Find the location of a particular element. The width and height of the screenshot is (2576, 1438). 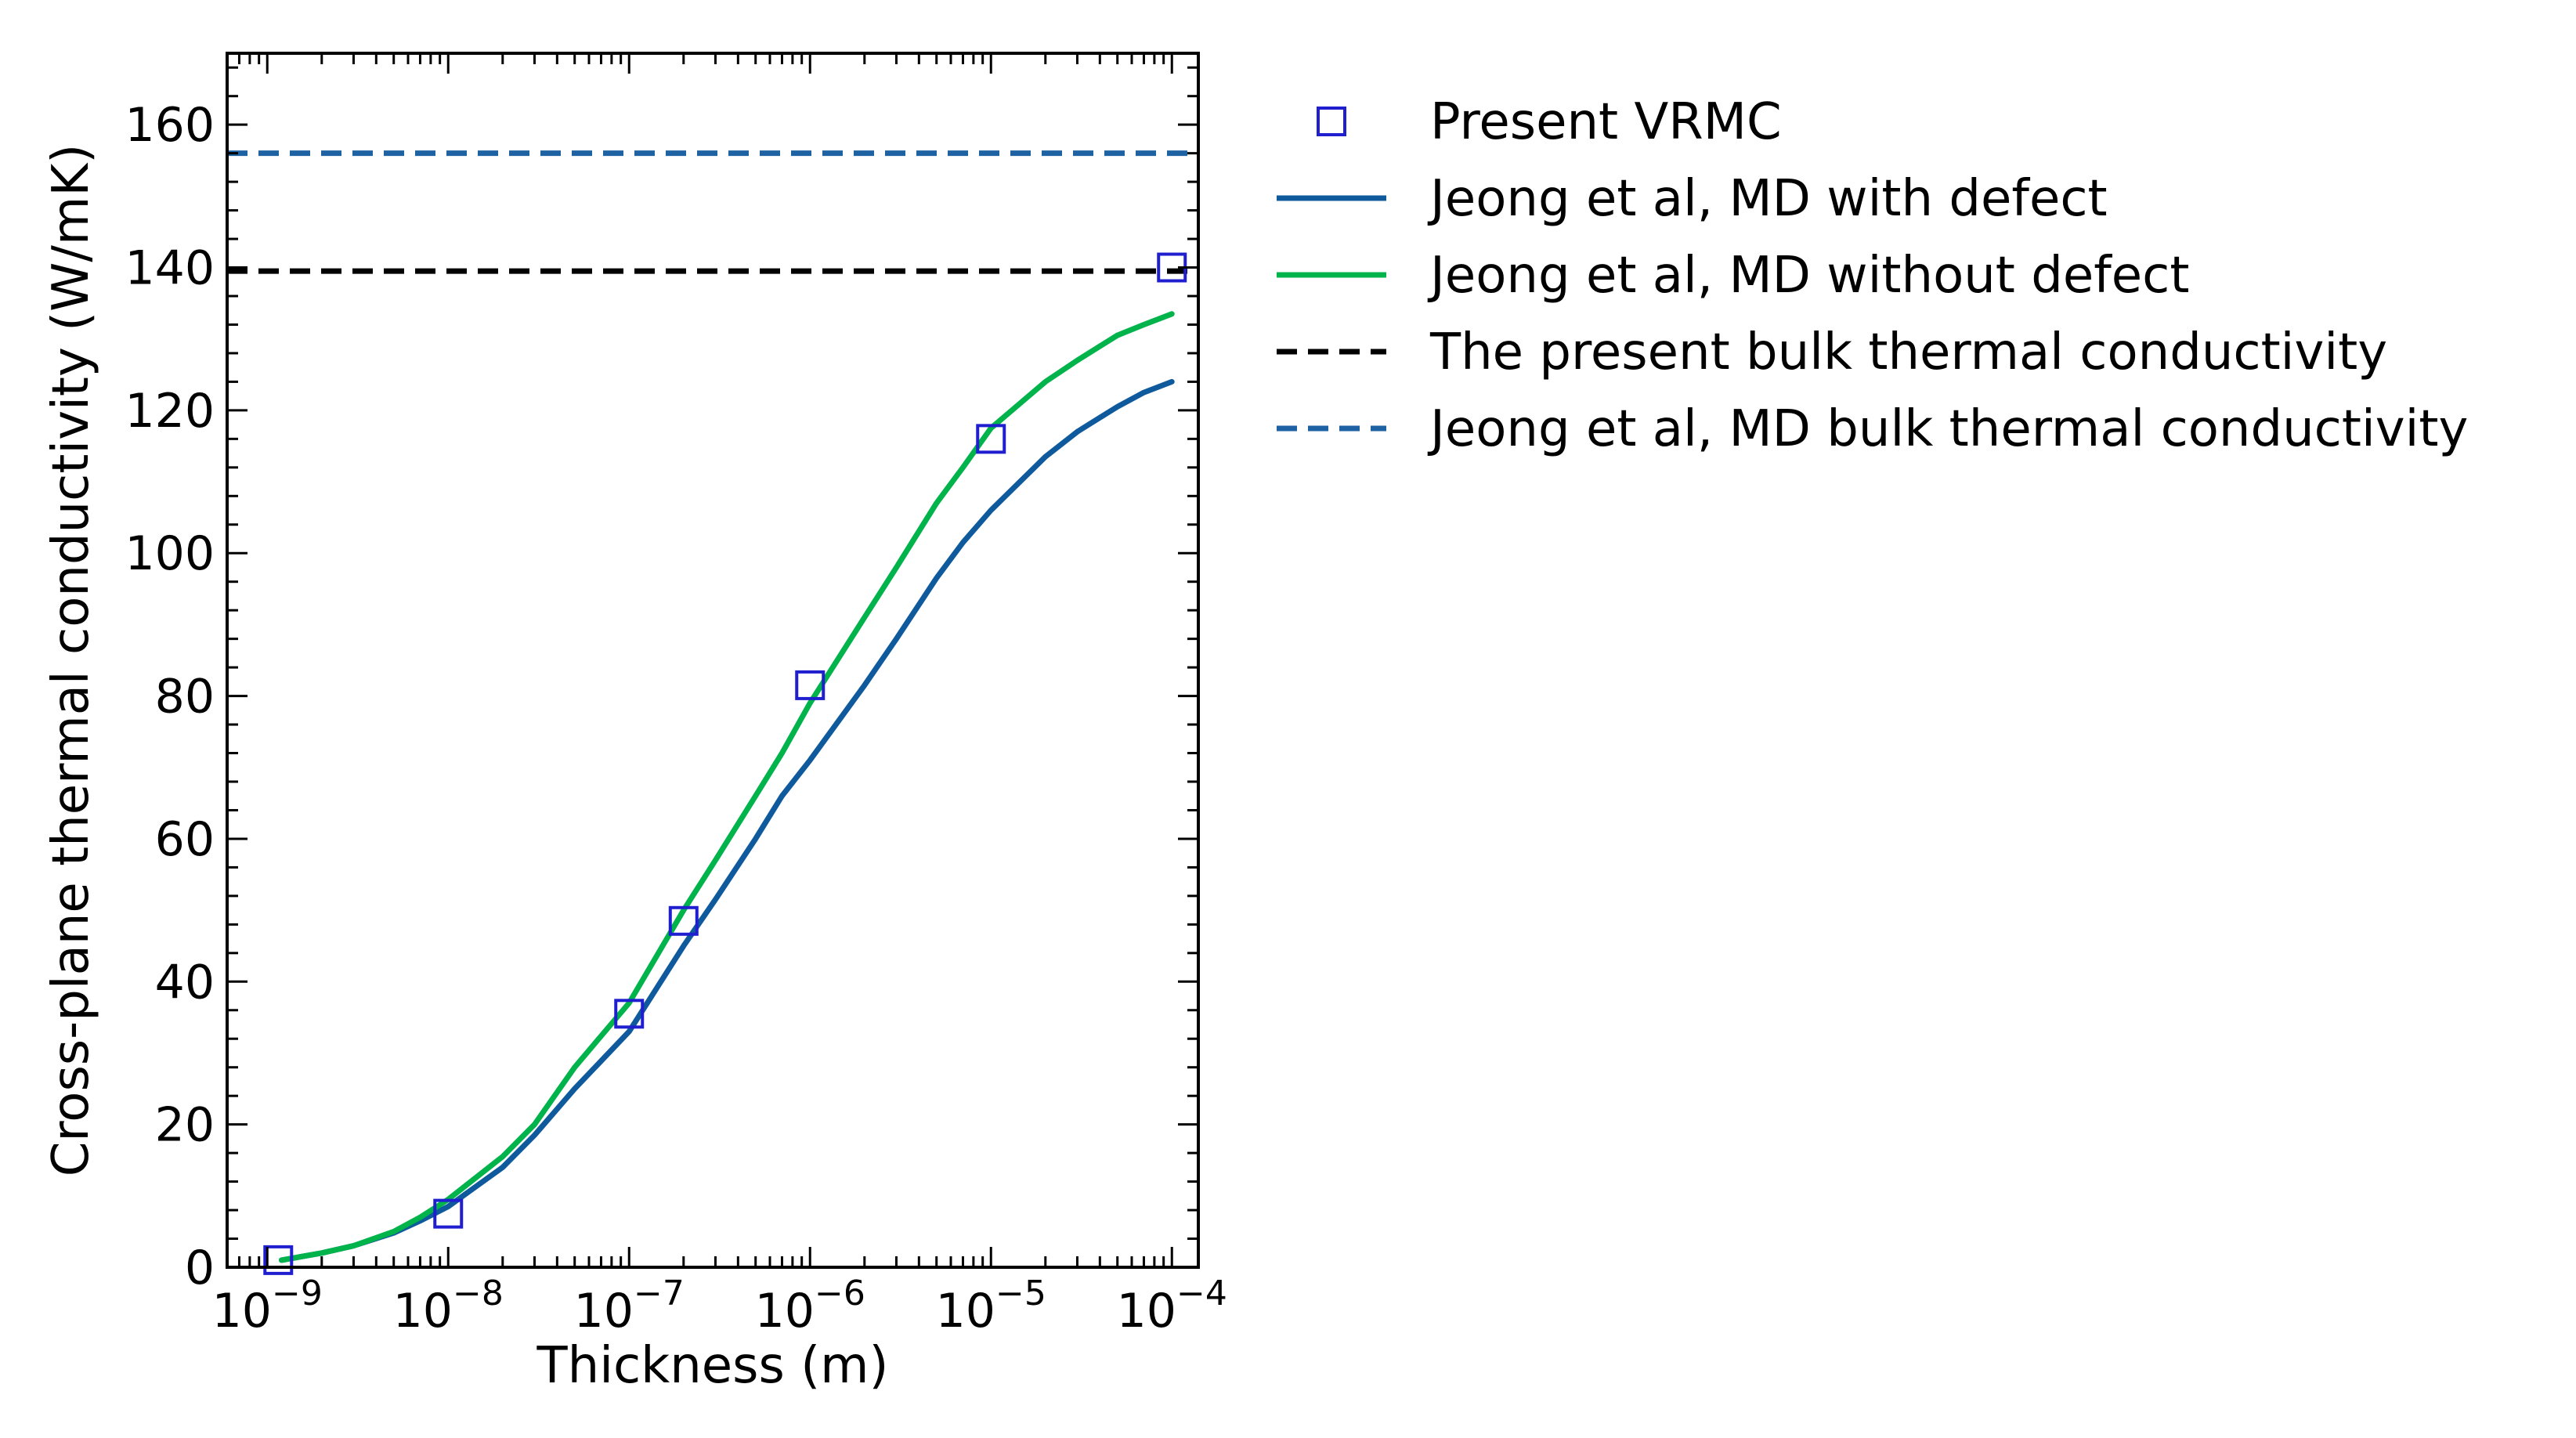

y-tick-label: 60 is located at coordinates (185, 839).